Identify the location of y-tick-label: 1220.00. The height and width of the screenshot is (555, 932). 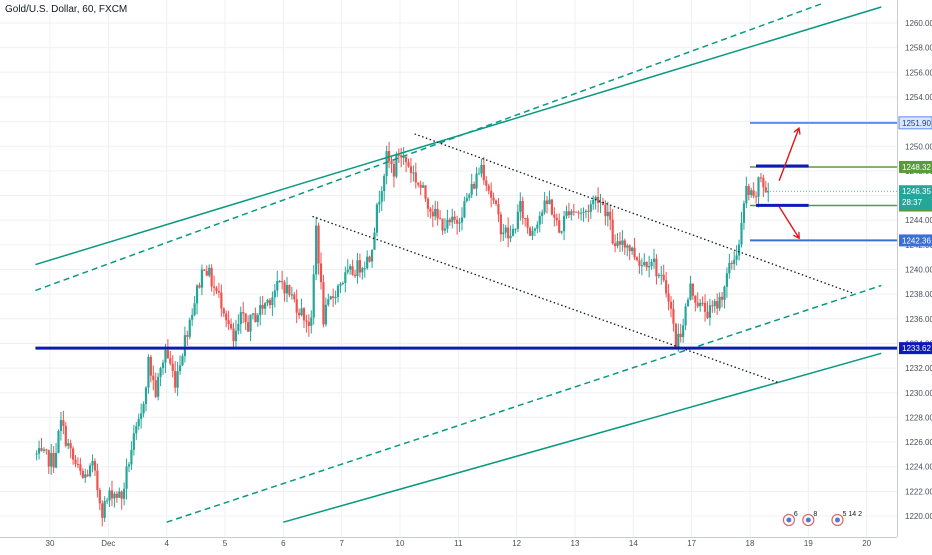
(918, 516).